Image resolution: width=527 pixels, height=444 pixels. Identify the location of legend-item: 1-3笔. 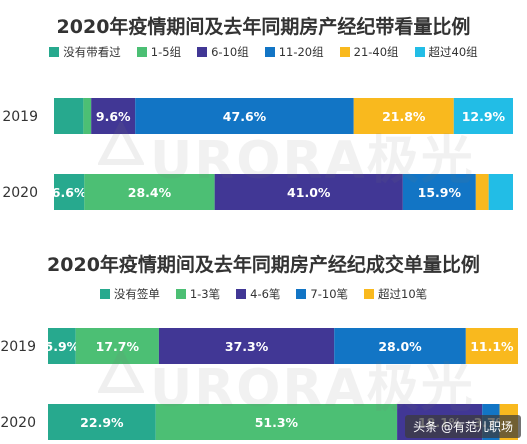
(198, 294).